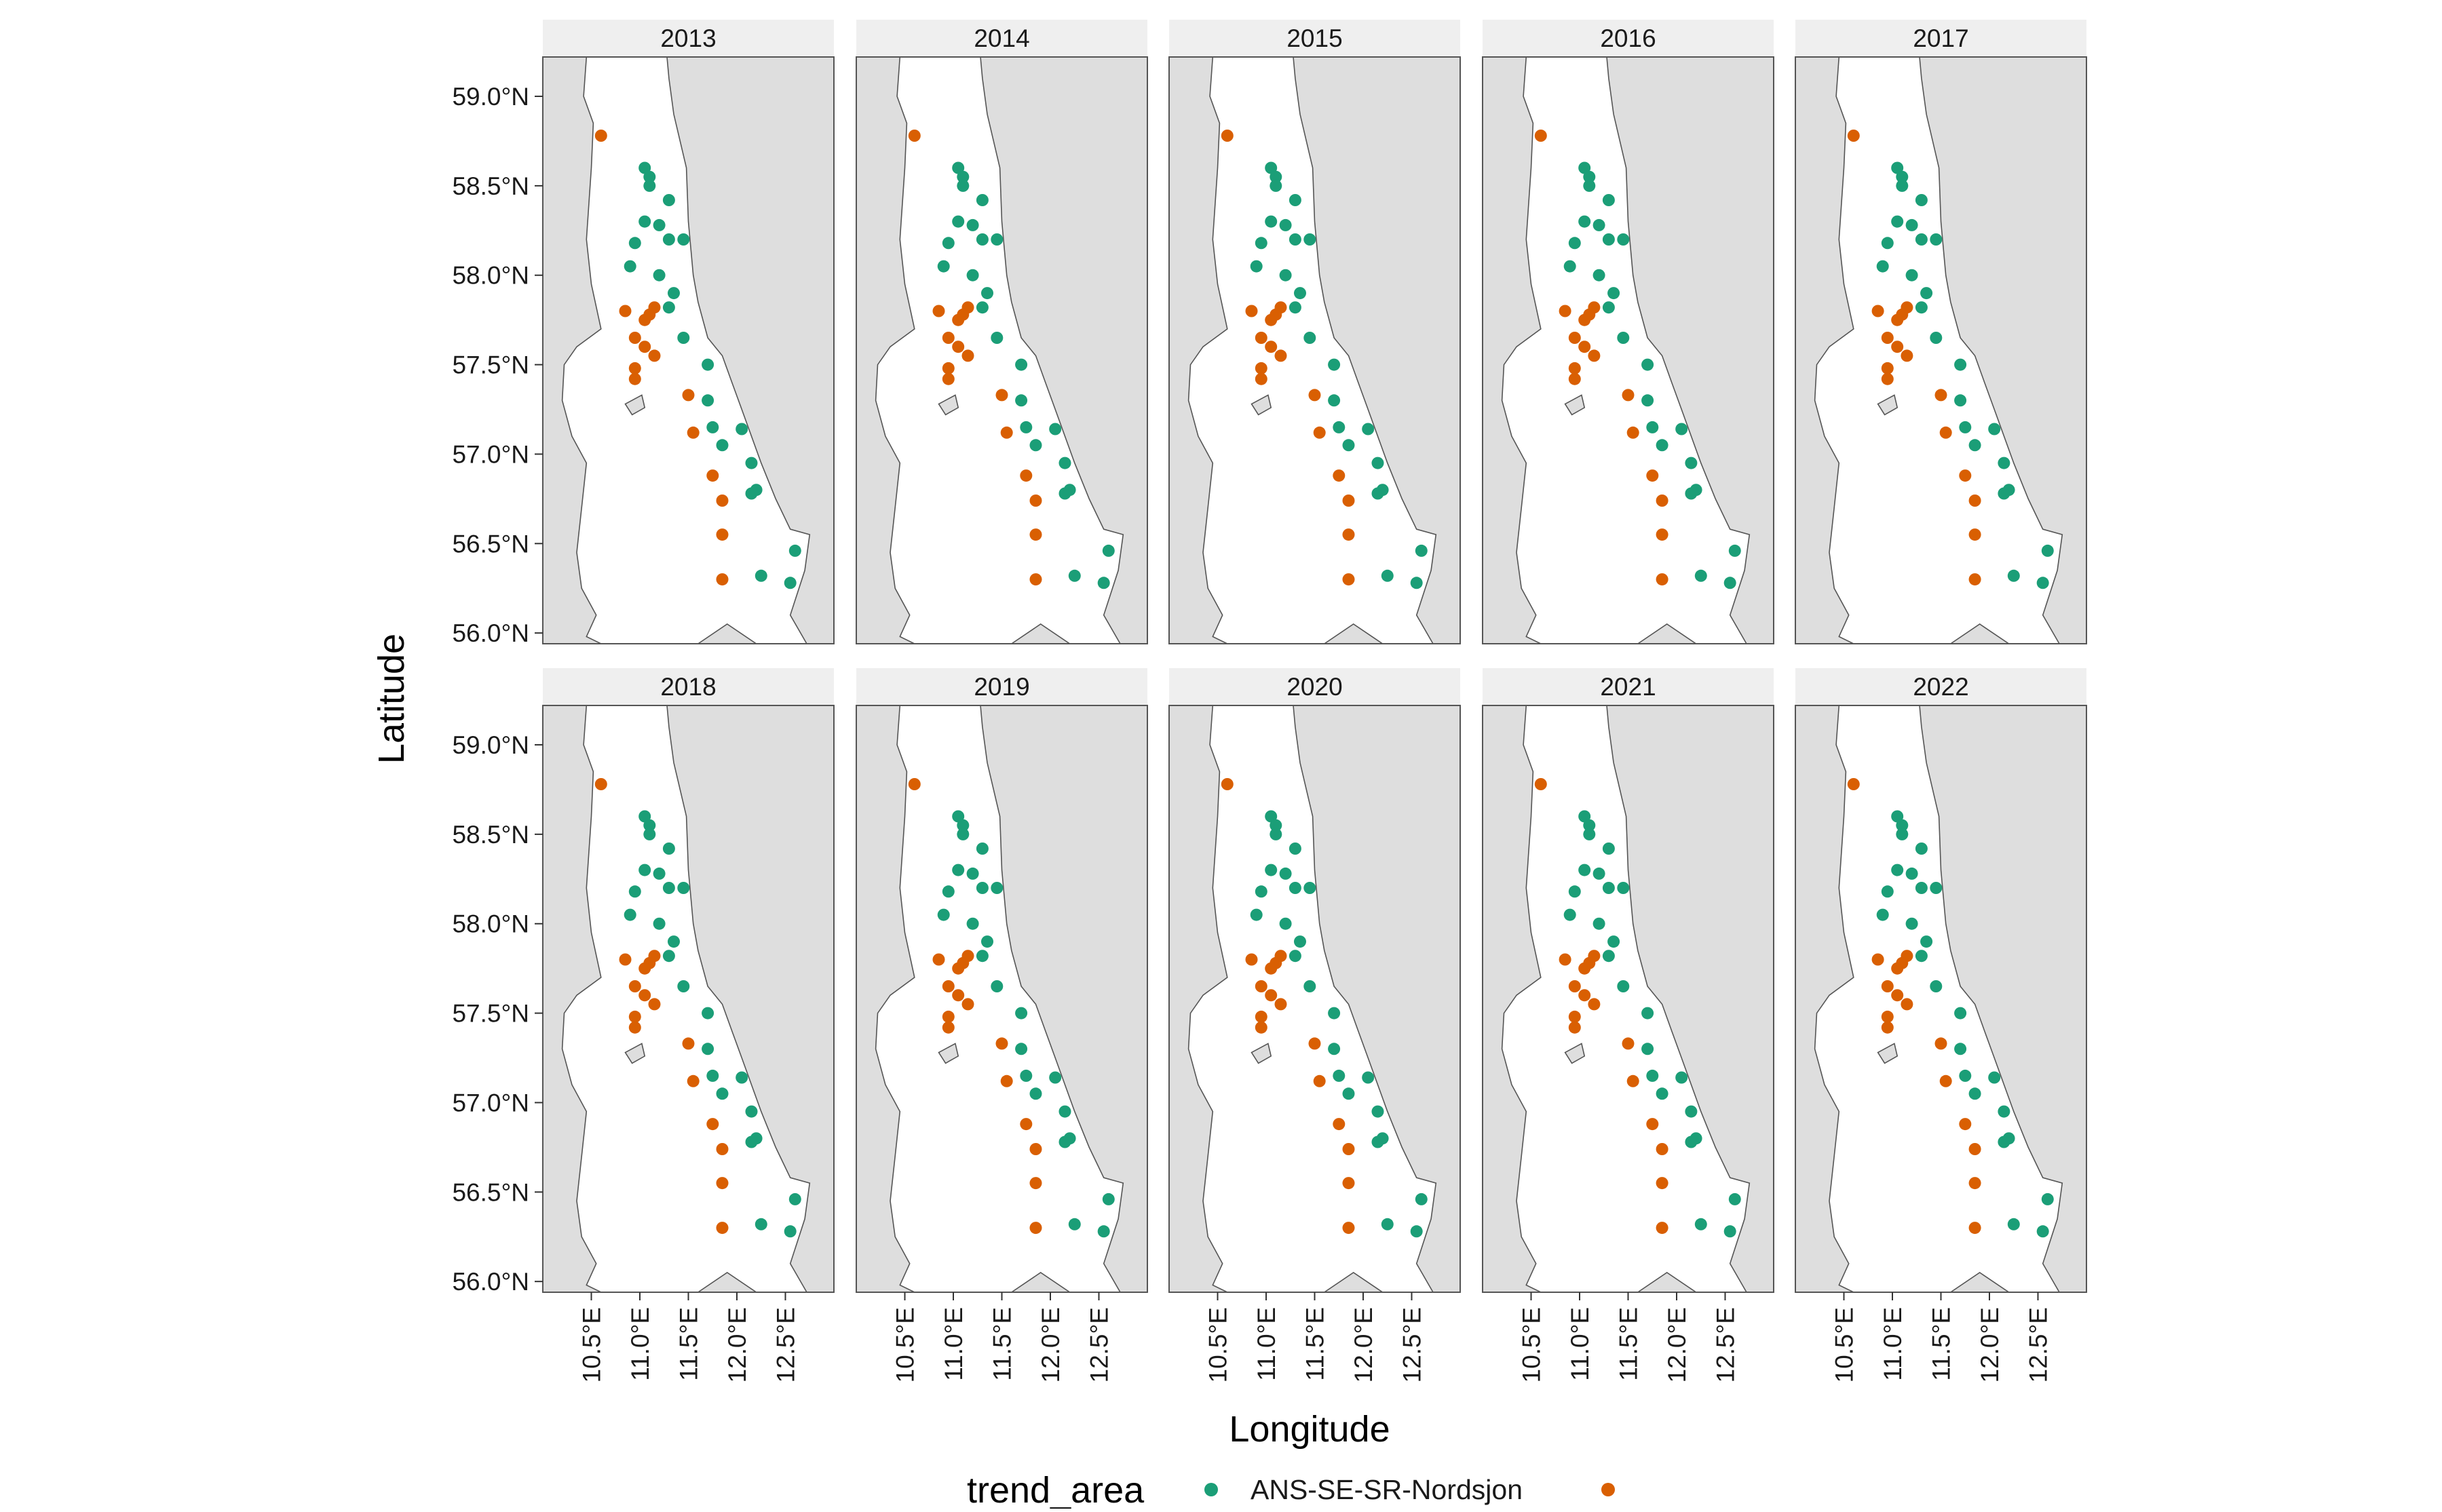 This screenshot has height=1512, width=2442. I want to click on facet-strip-bg-2014, so click(1001, 39).